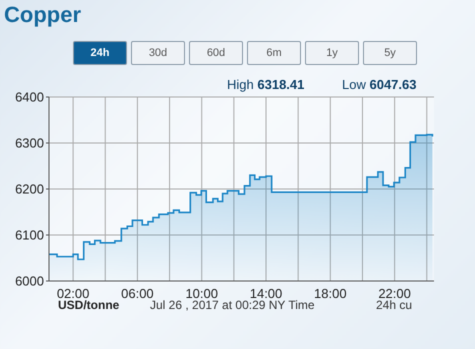  I want to click on chart-title: Copper, so click(42, 15).